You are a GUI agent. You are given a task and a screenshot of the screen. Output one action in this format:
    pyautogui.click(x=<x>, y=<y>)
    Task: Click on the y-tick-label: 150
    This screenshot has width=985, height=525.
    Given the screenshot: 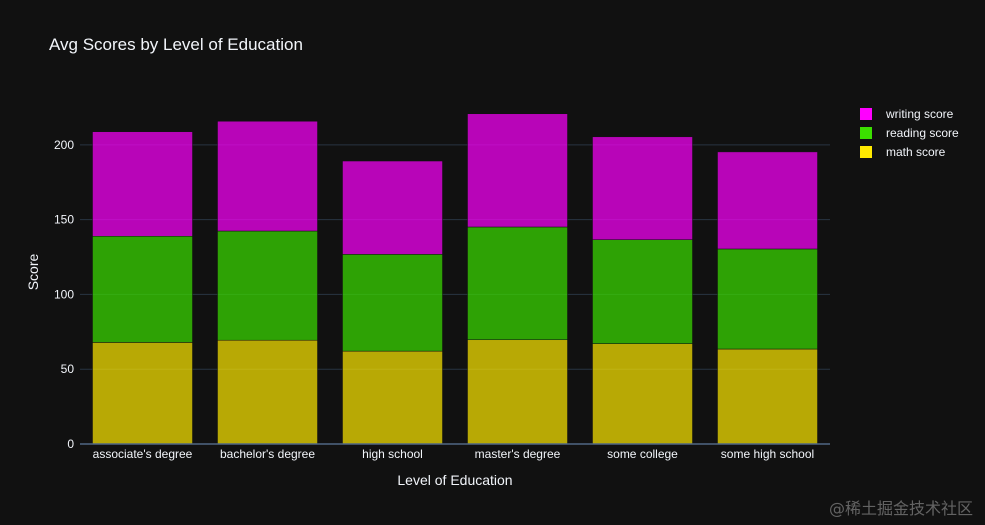 What is the action you would take?
    pyautogui.click(x=64, y=220)
    